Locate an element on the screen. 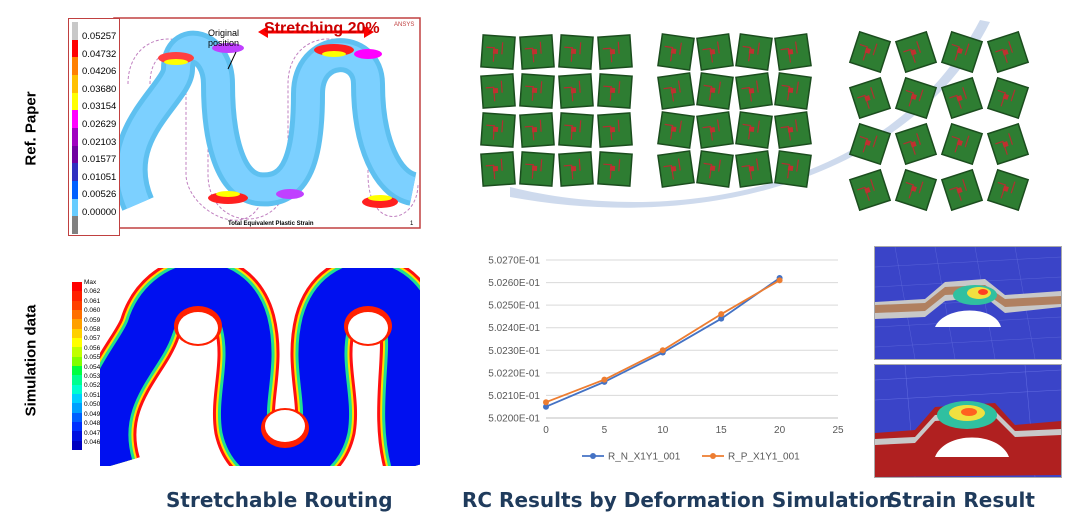 This screenshot has width=1070, height=528. y-tick-label: 5.0220E-01 is located at coordinates (514, 373).